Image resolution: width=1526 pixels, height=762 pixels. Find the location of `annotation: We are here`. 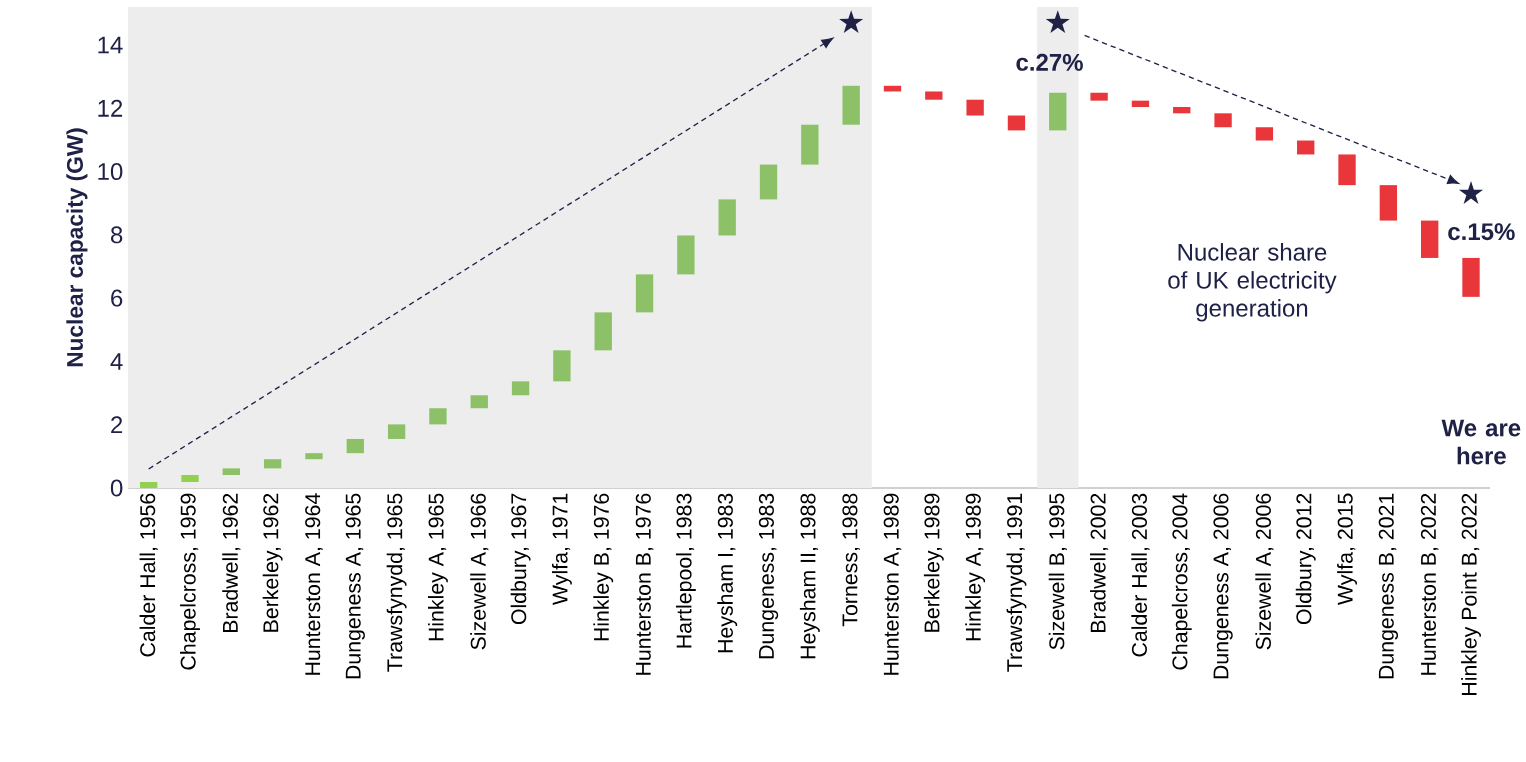

annotation: We are here is located at coordinates (1481, 442).